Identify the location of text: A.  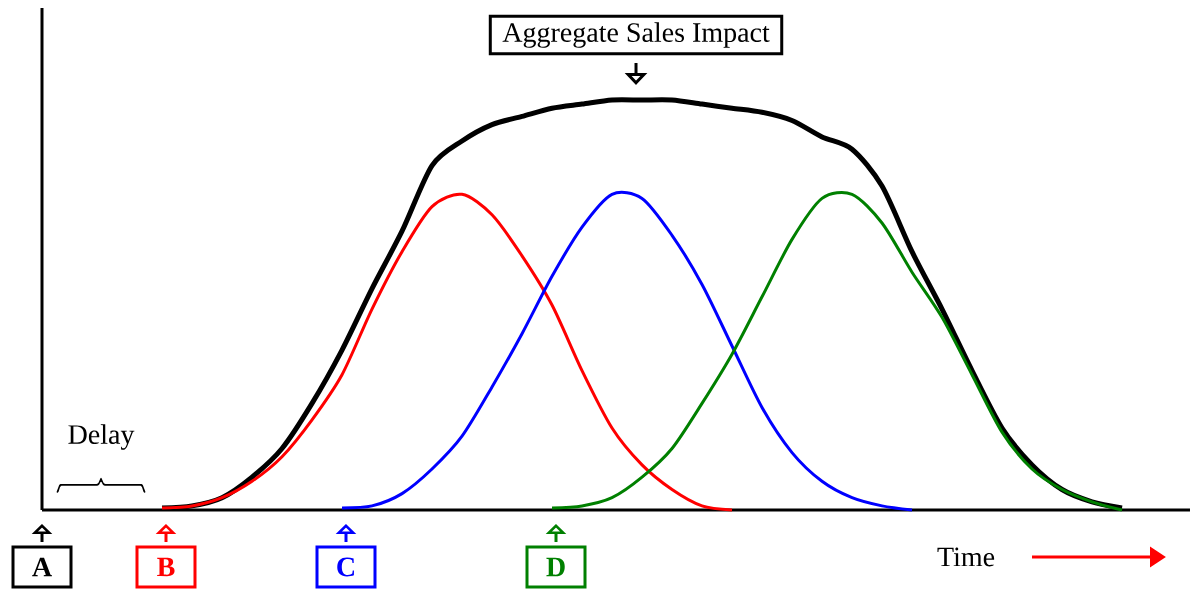
(42, 567).